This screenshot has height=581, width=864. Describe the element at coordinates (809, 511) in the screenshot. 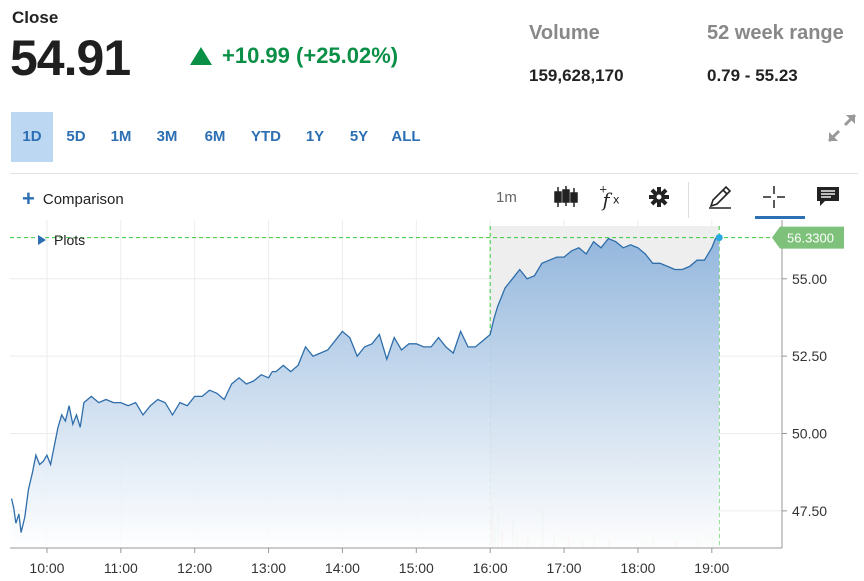

I see `y-tick-label: 47.50` at that location.